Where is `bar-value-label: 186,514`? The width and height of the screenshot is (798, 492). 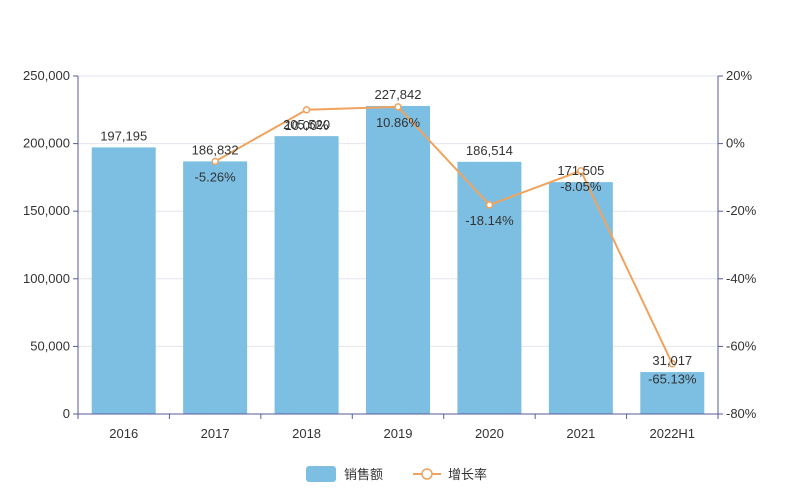 bar-value-label: 186,514 is located at coordinates (489, 150).